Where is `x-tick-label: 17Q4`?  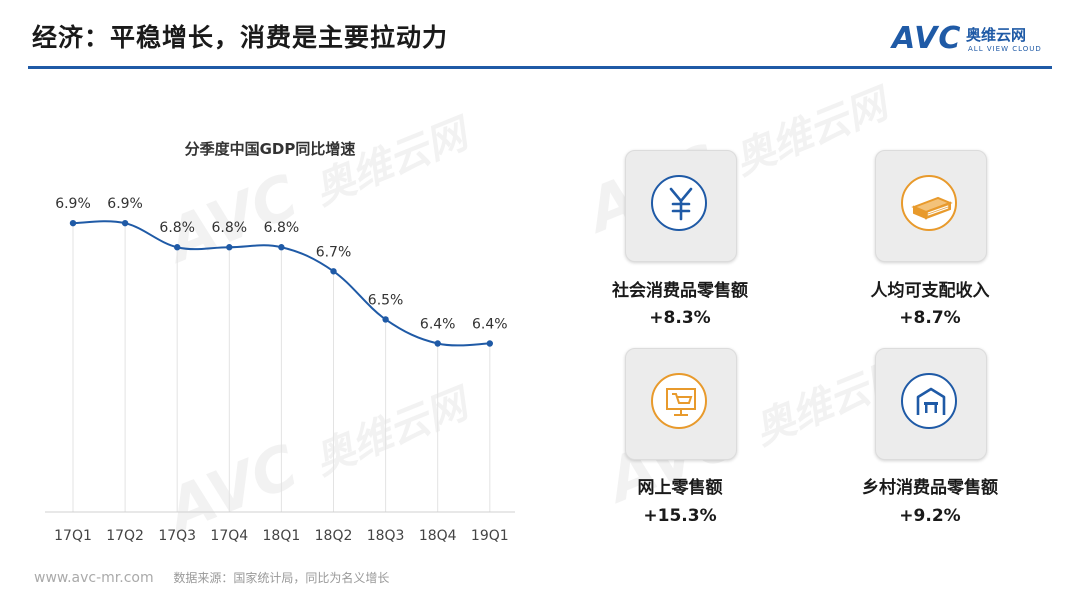
x-tick-label: 17Q4 is located at coordinates (229, 536).